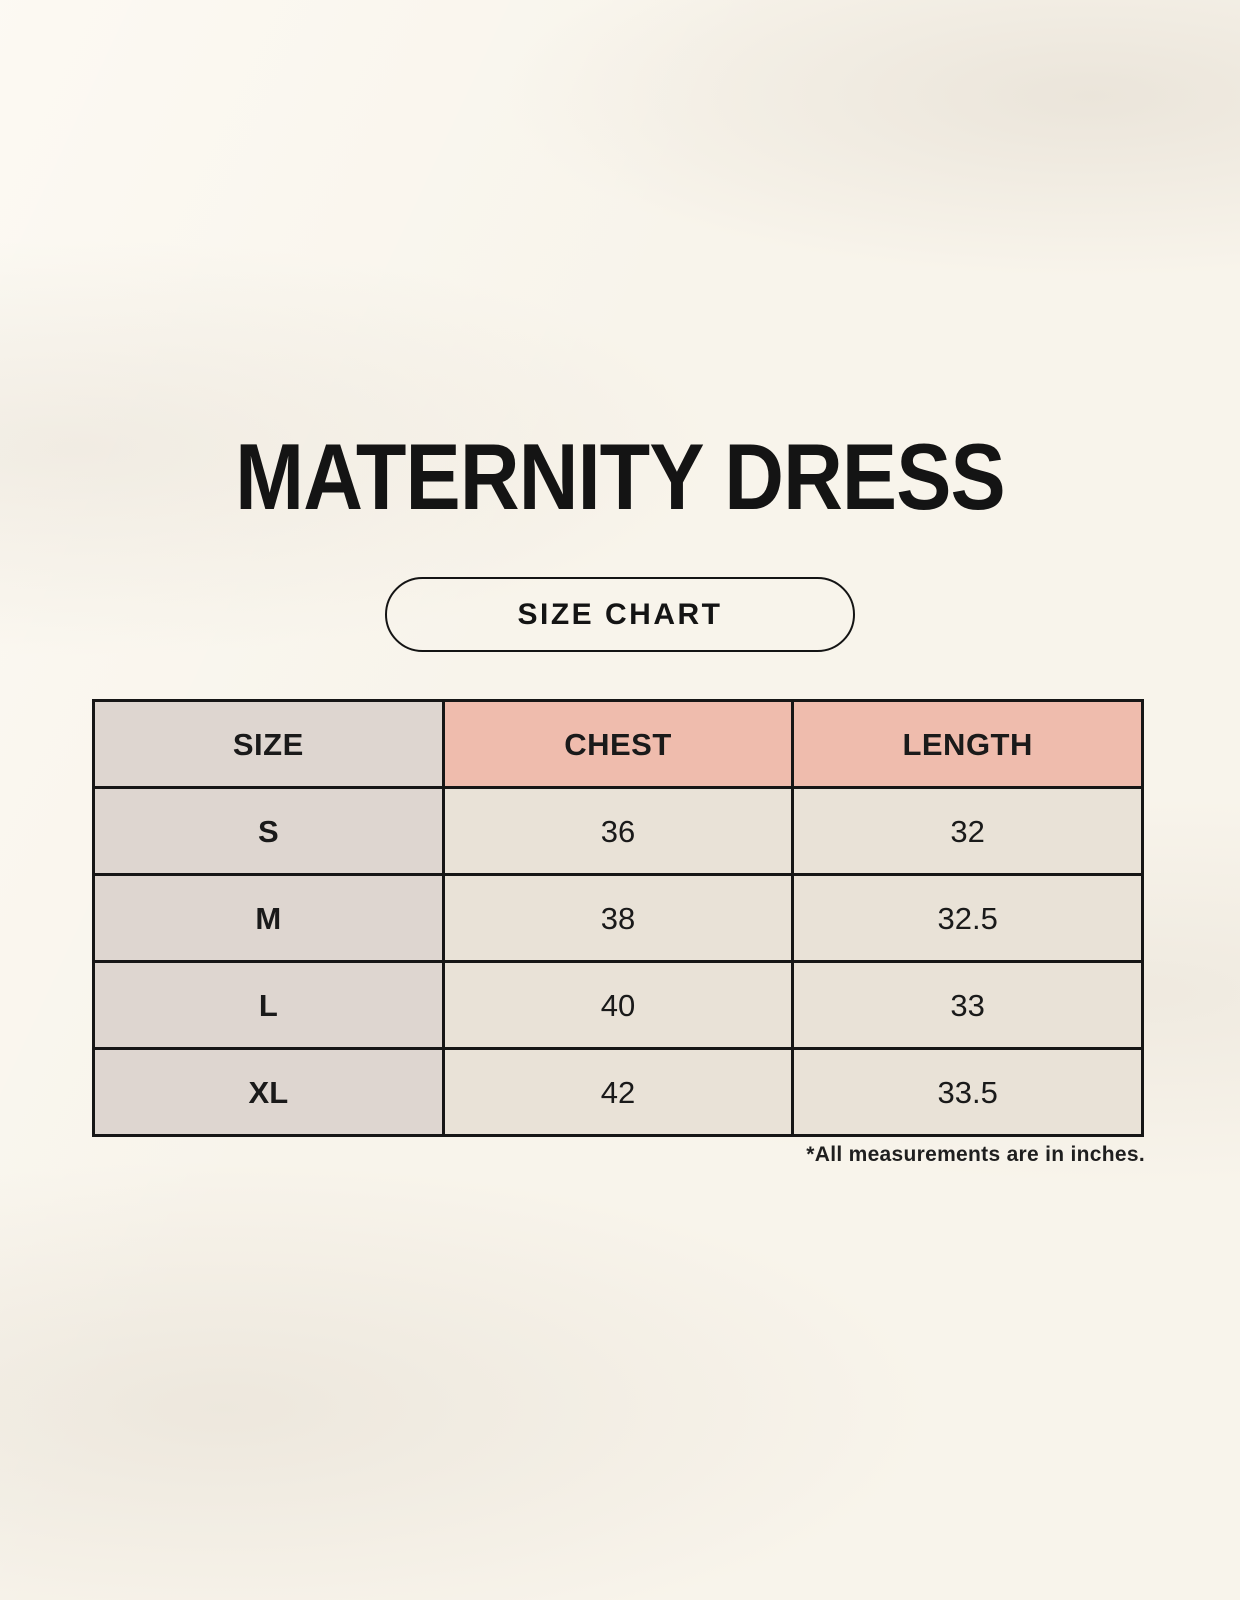  Describe the element at coordinates (967, 831) in the screenshot. I see `length-cell: 32` at that location.